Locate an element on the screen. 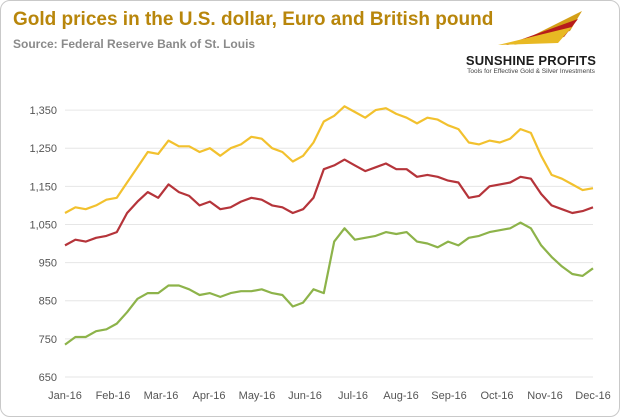 This screenshot has height=417, width=620. y-tick-label: 750 is located at coordinates (48, 340).